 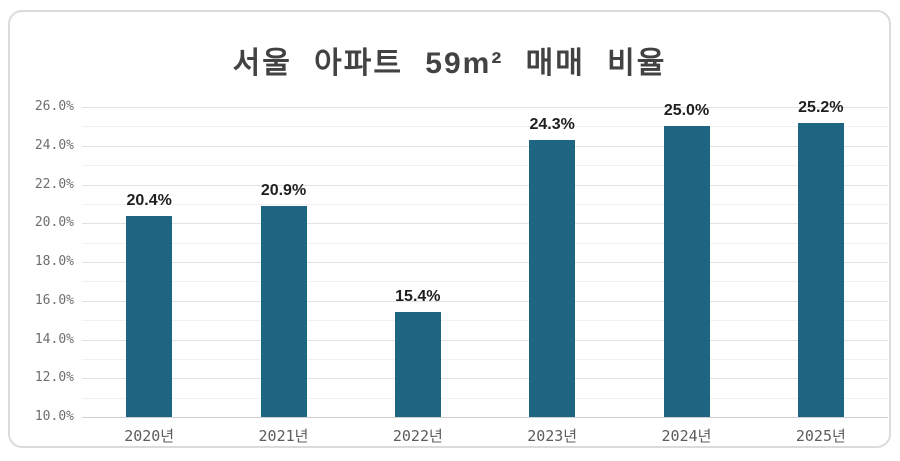 What do you see at coordinates (552, 278) in the screenshot?
I see `bar-2023년` at bounding box center [552, 278].